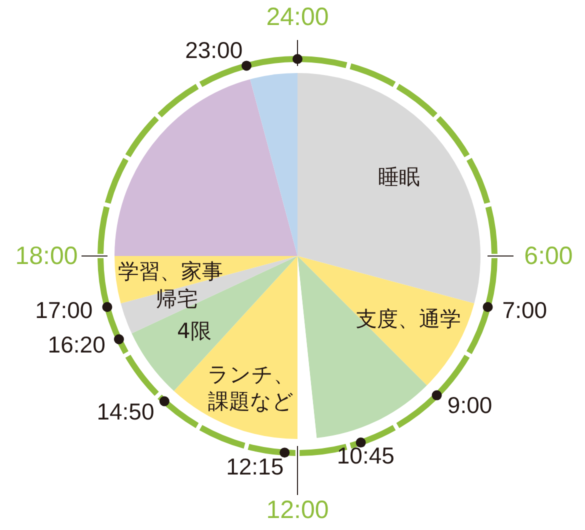 The height and width of the screenshot is (530, 585). Describe the element at coordinates (214, 50) in the screenshot. I see `text: 23:00` at that location.